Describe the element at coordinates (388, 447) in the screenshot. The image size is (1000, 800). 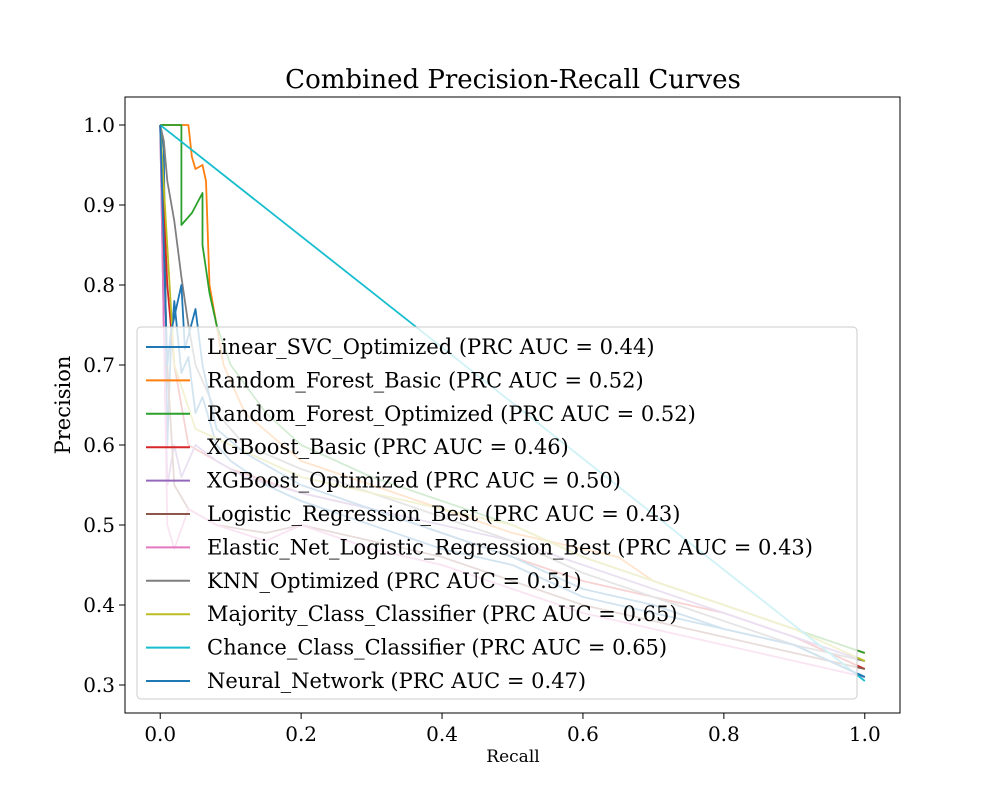
I see `legend-label-3: XGBoost_Basic (PRC AUC = 0.46)` at that location.